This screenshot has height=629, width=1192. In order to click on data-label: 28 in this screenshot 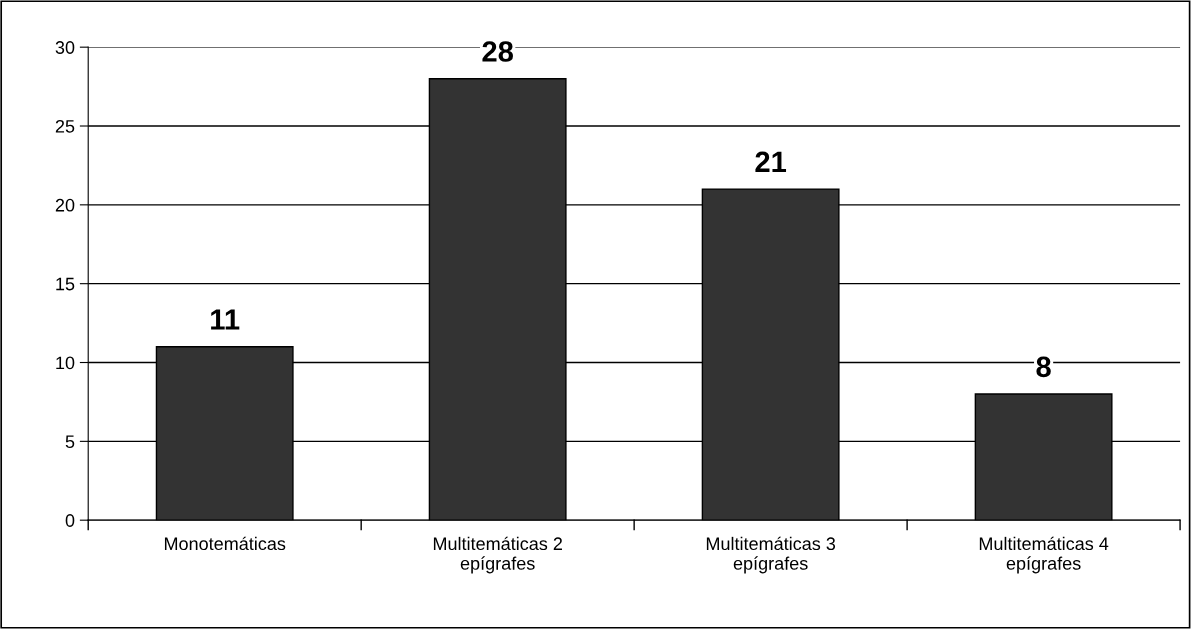, I will do `click(497, 51)`.